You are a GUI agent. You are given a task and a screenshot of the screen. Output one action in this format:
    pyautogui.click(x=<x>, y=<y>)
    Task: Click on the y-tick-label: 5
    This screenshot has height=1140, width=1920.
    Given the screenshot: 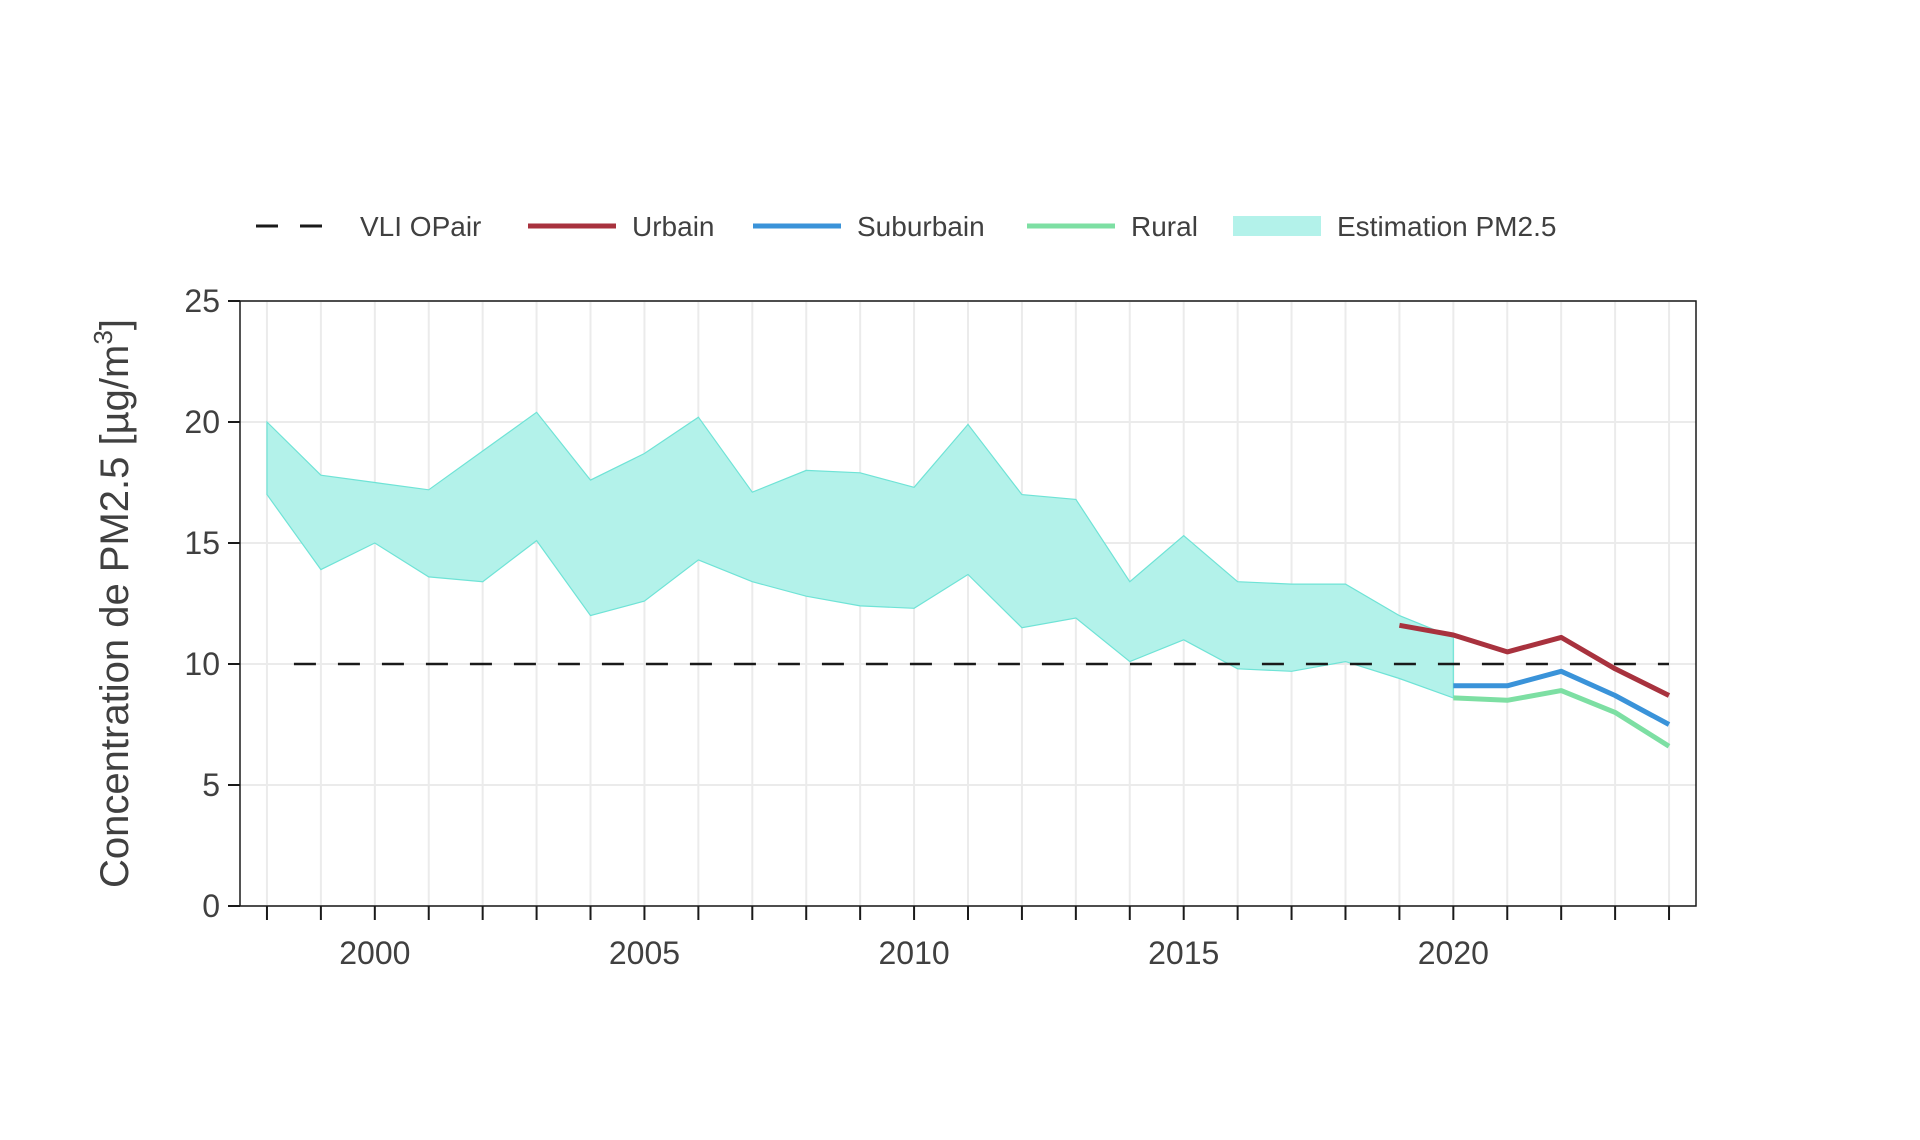 What is the action you would take?
    pyautogui.click(x=211, y=785)
    